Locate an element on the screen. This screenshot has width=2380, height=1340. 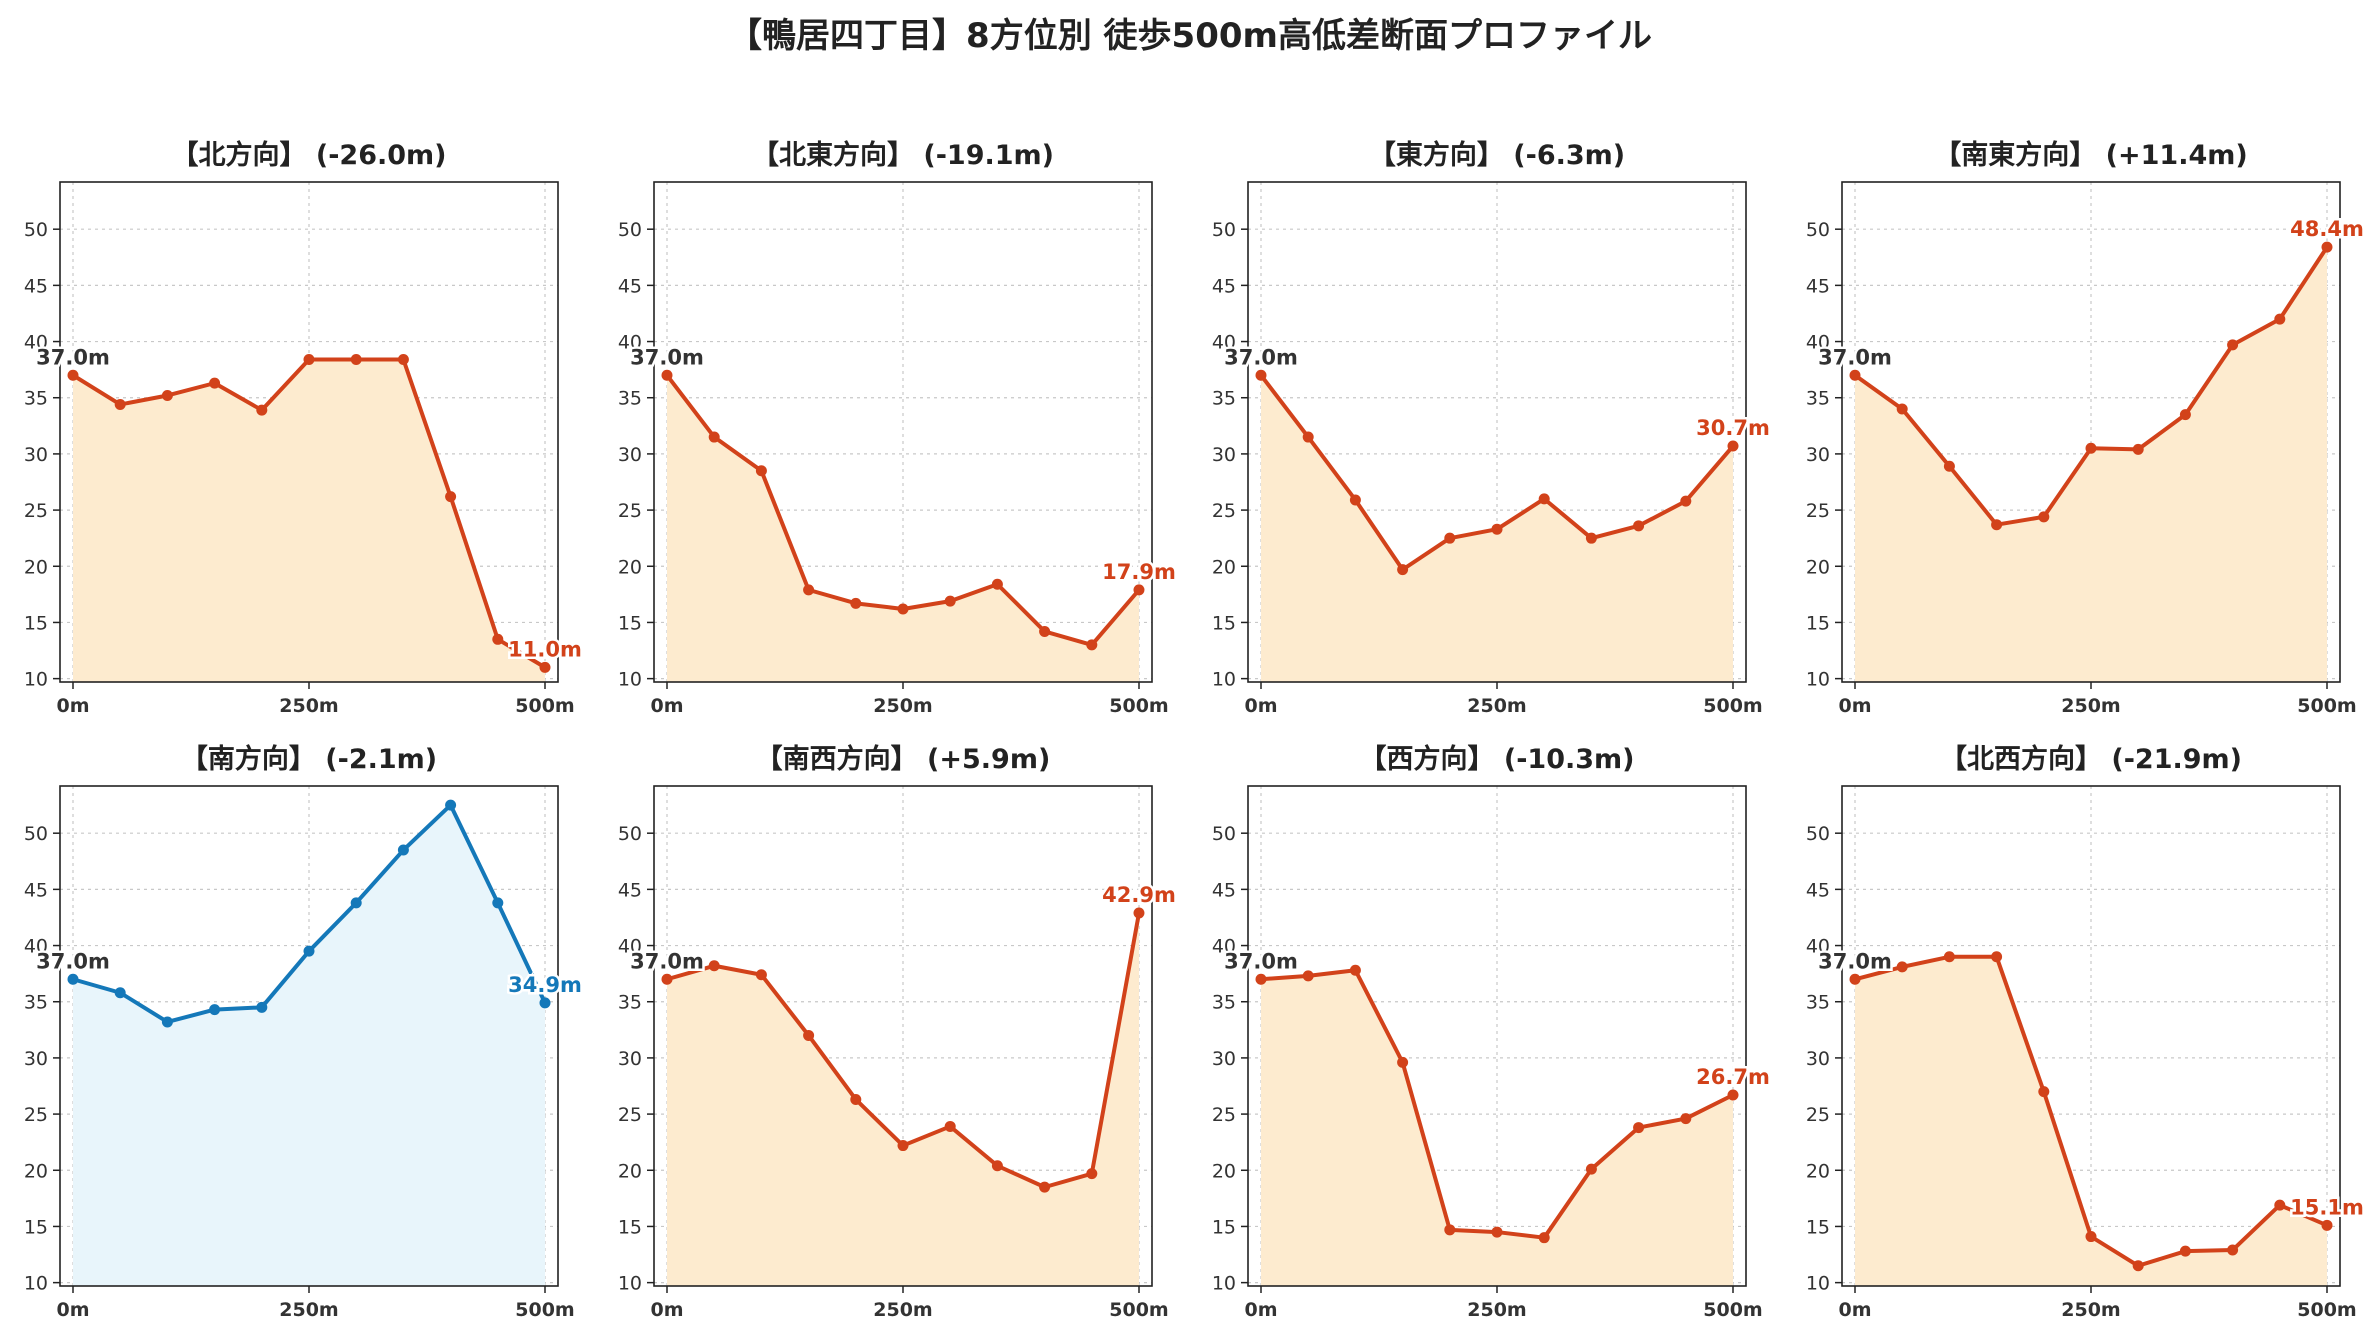
end-value-label: 11.0m is located at coordinates (545, 649).